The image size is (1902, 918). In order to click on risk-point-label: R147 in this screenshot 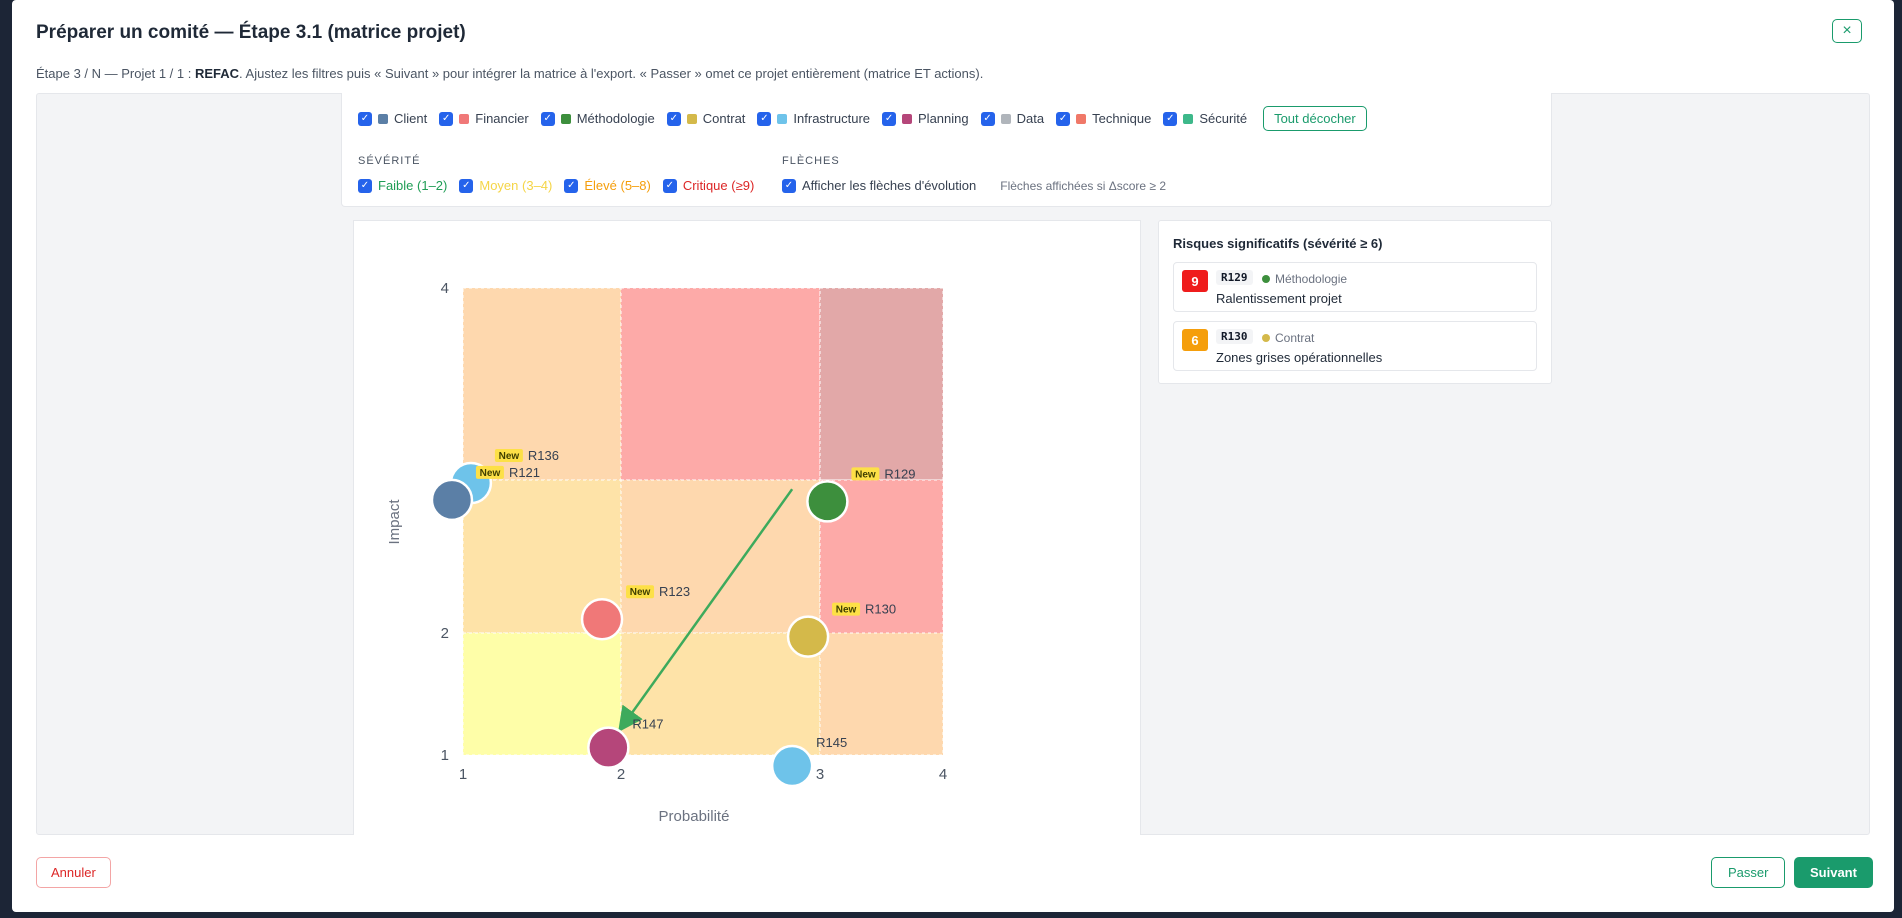, I will do `click(647, 724)`.